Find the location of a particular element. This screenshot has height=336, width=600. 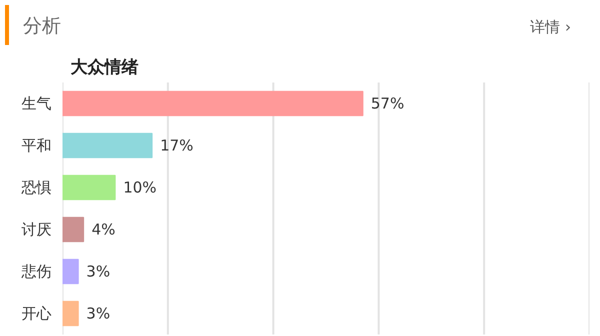

y-tick-label: 开心 is located at coordinates (37, 313).